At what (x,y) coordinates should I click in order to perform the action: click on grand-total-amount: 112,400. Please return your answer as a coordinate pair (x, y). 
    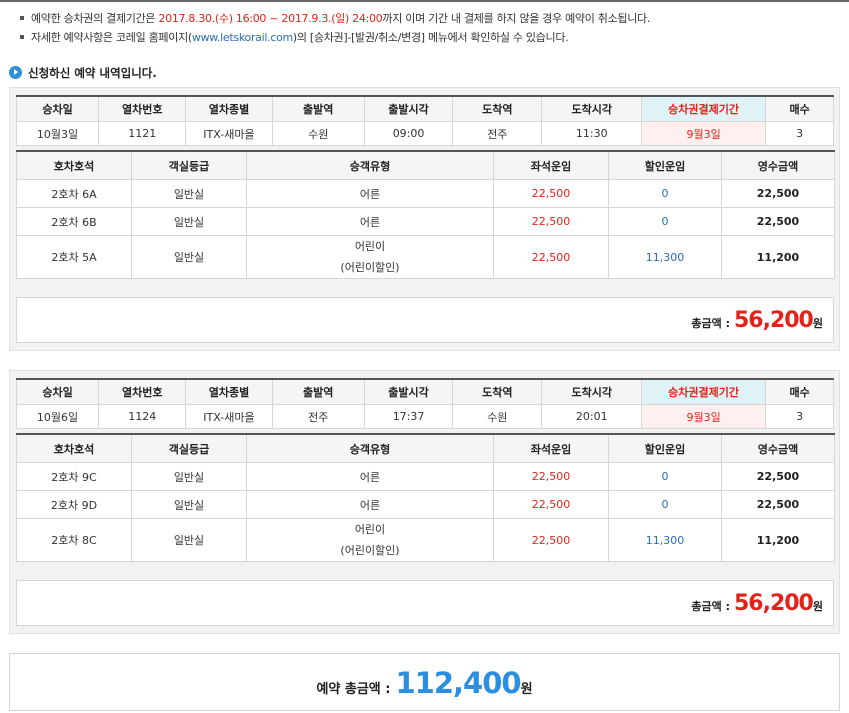
    Looking at the image, I should click on (458, 683).